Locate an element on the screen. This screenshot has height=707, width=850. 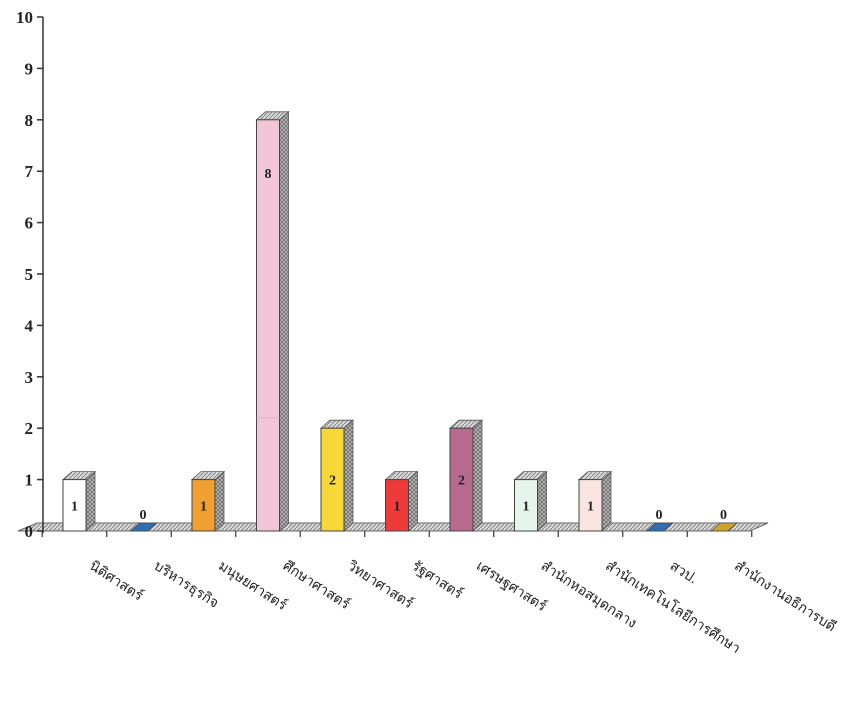
x-tick-label: มนุษยศาสตร์ is located at coordinates (252, 585).